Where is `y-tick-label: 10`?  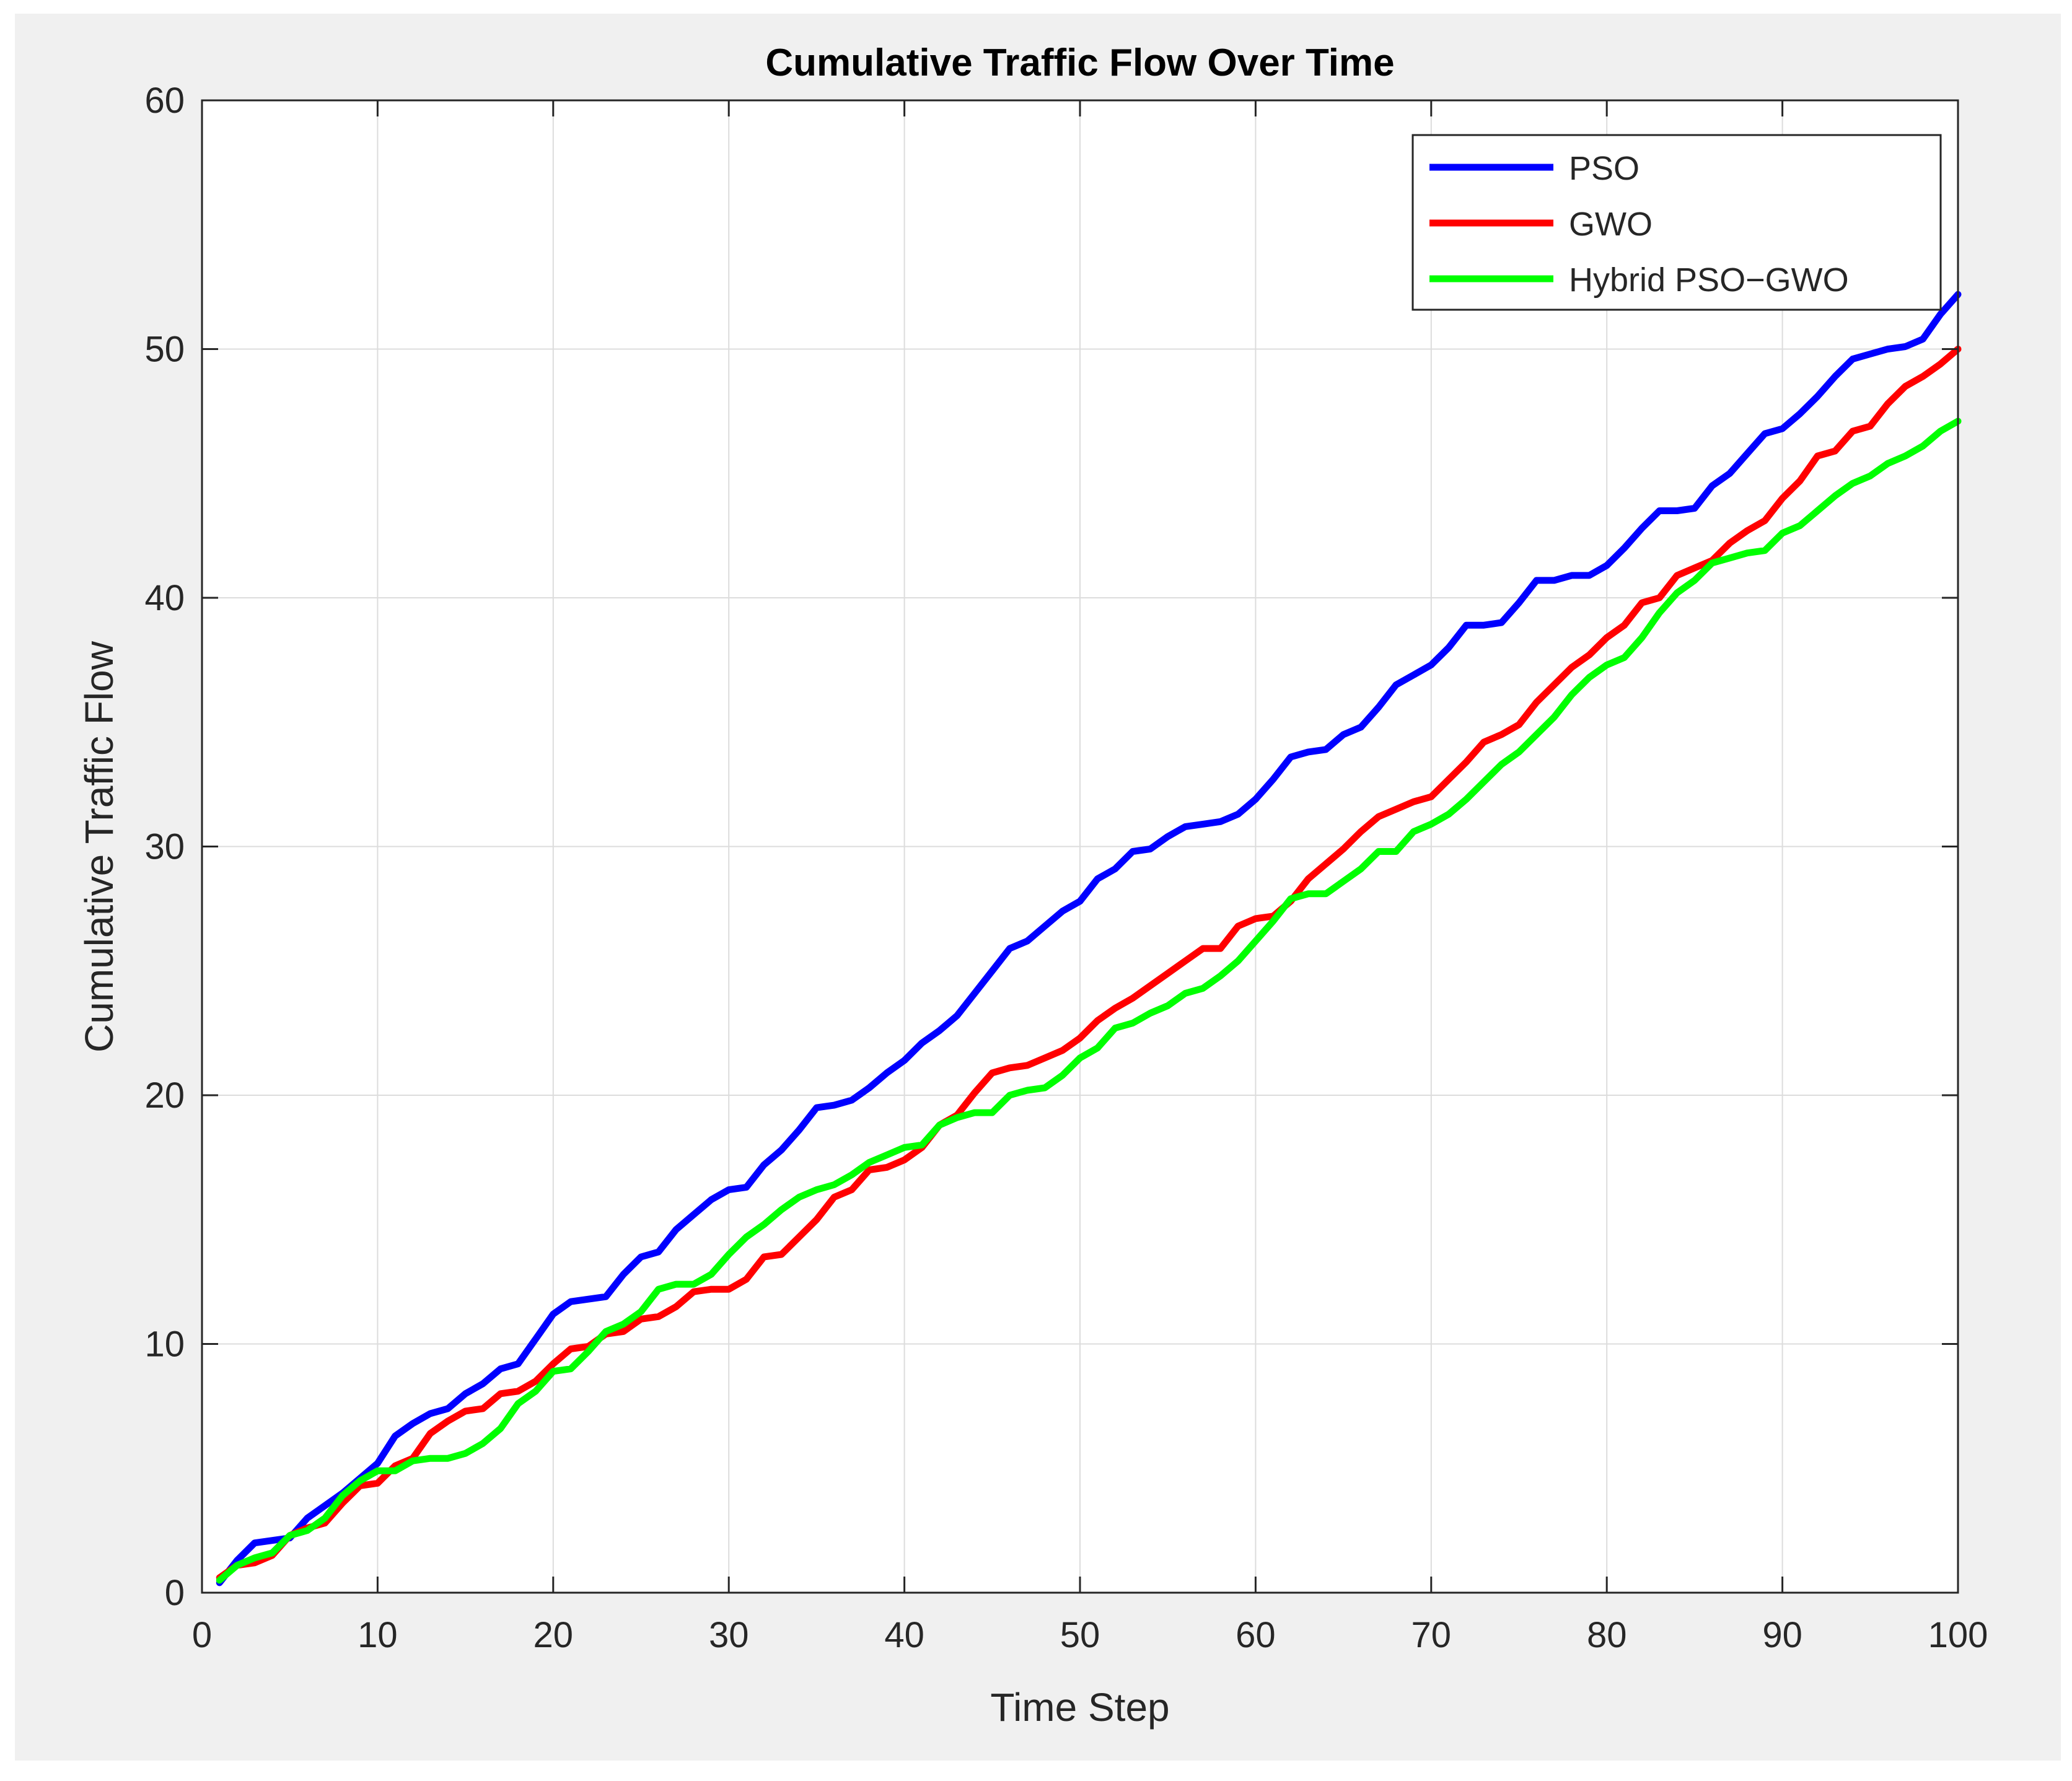
y-tick-label: 10 is located at coordinates (164, 1345).